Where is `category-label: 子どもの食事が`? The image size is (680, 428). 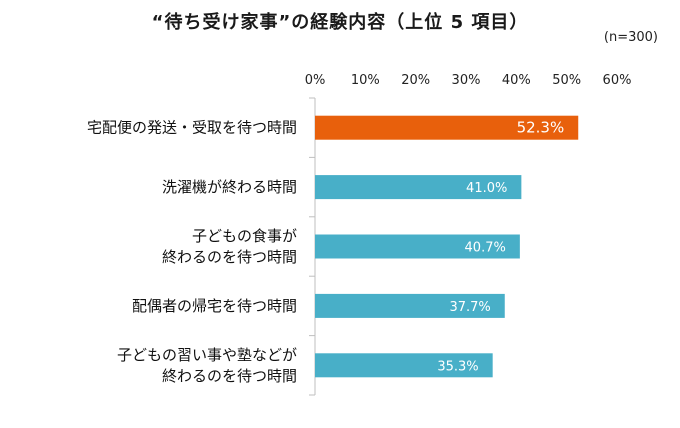 category-label: 子どもの食事が is located at coordinates (244, 236).